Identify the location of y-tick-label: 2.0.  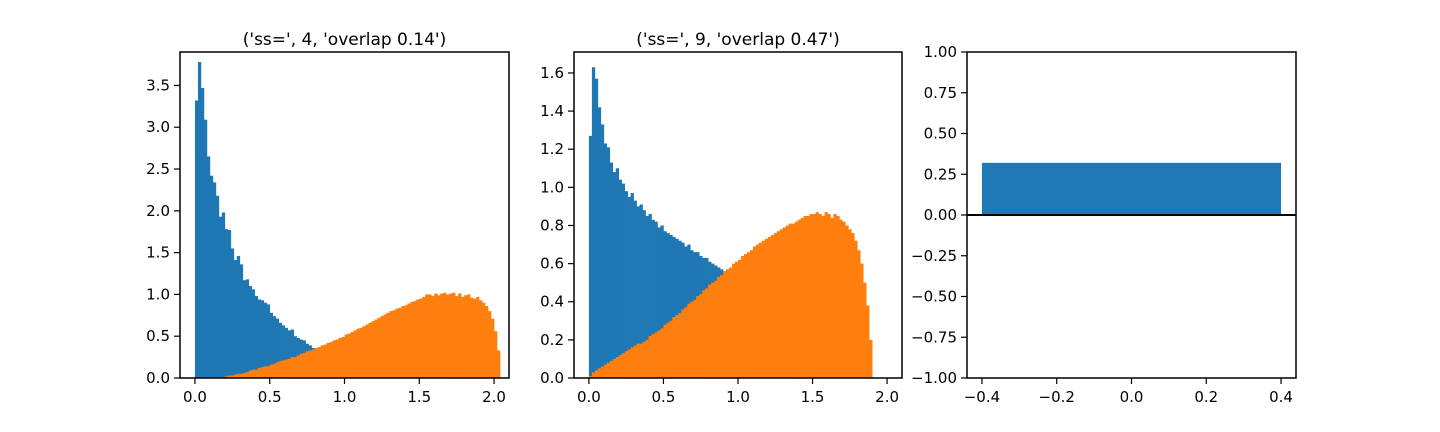
(158, 211).